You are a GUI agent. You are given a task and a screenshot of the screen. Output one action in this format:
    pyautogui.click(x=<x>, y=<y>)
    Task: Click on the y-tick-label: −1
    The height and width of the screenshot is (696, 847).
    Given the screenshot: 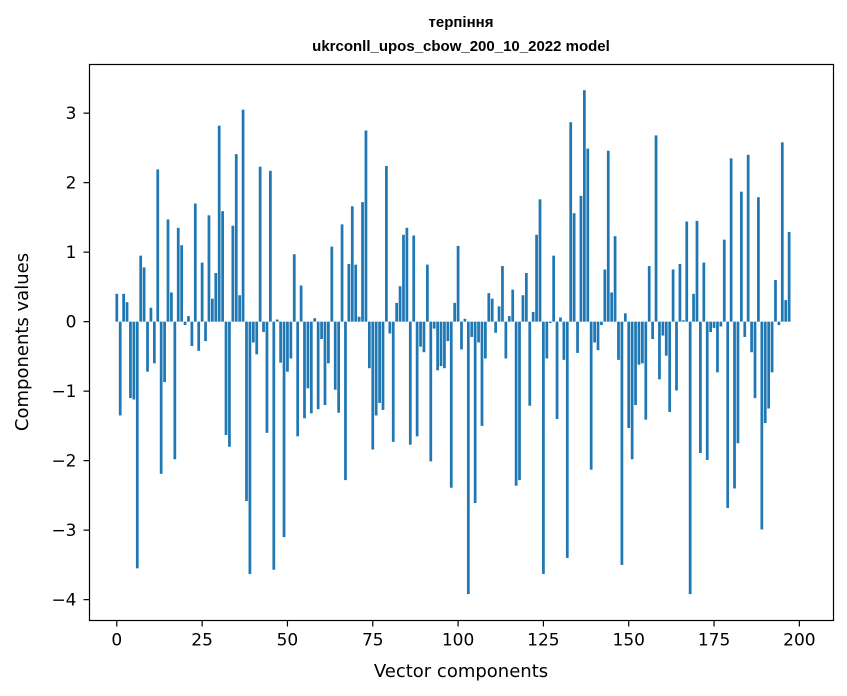 What is the action you would take?
    pyautogui.click(x=63, y=392)
    